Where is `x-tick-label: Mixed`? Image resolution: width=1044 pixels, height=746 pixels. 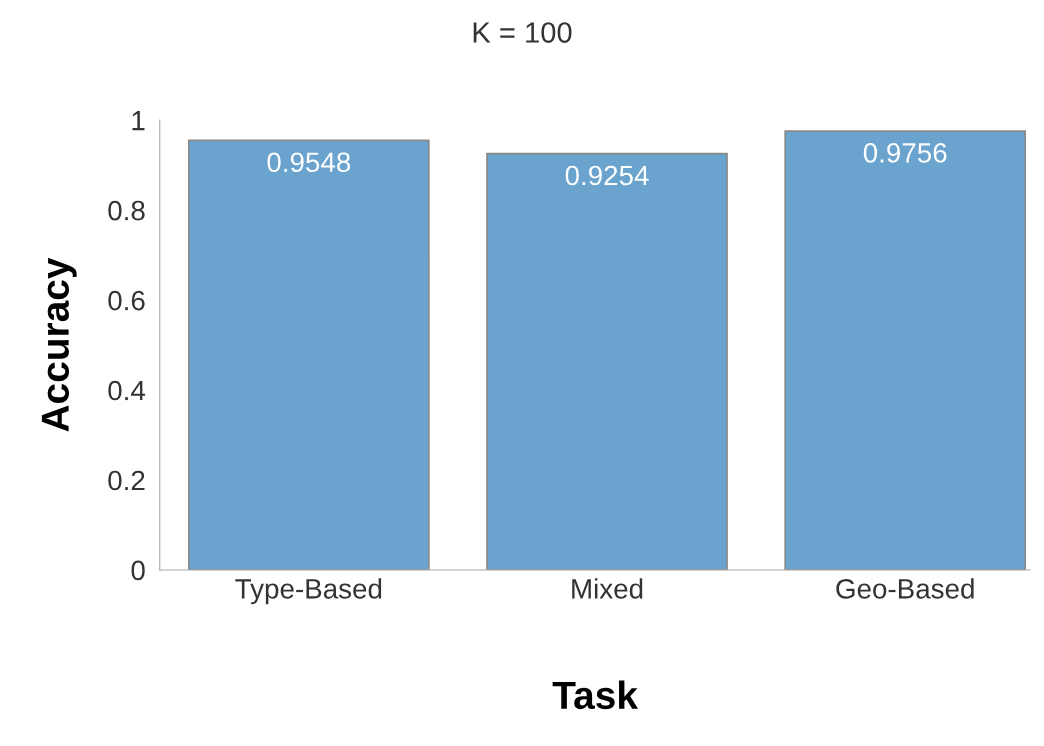
x-tick-label: Mixed is located at coordinates (607, 588).